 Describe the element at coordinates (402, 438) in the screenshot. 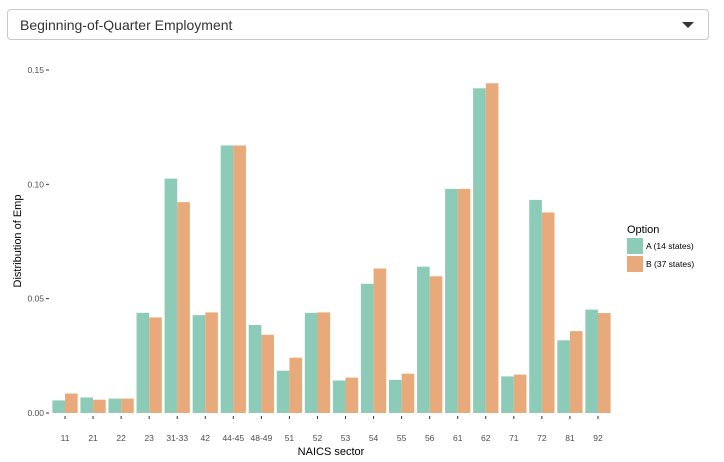

I see `x-tick-label: 55` at that location.